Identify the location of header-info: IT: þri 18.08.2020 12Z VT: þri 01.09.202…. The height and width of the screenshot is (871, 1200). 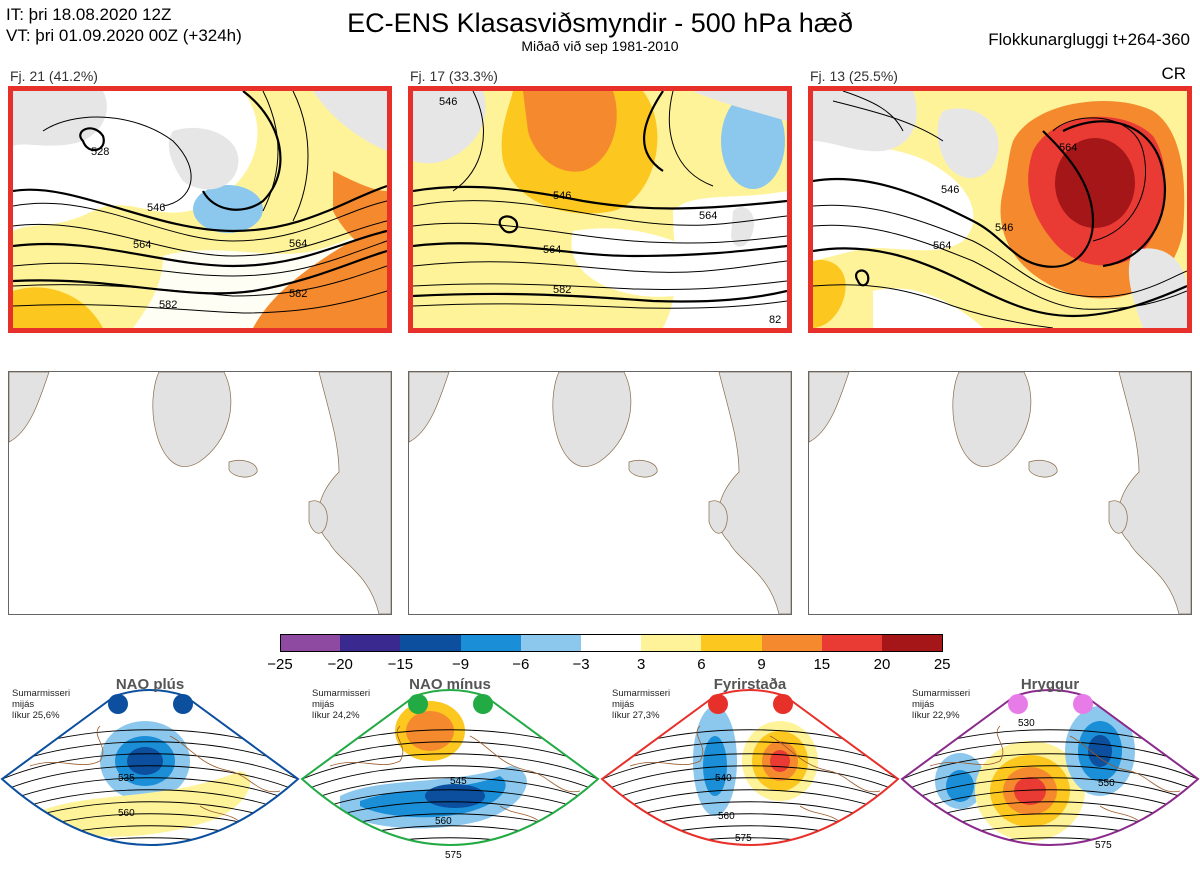
(124, 25).